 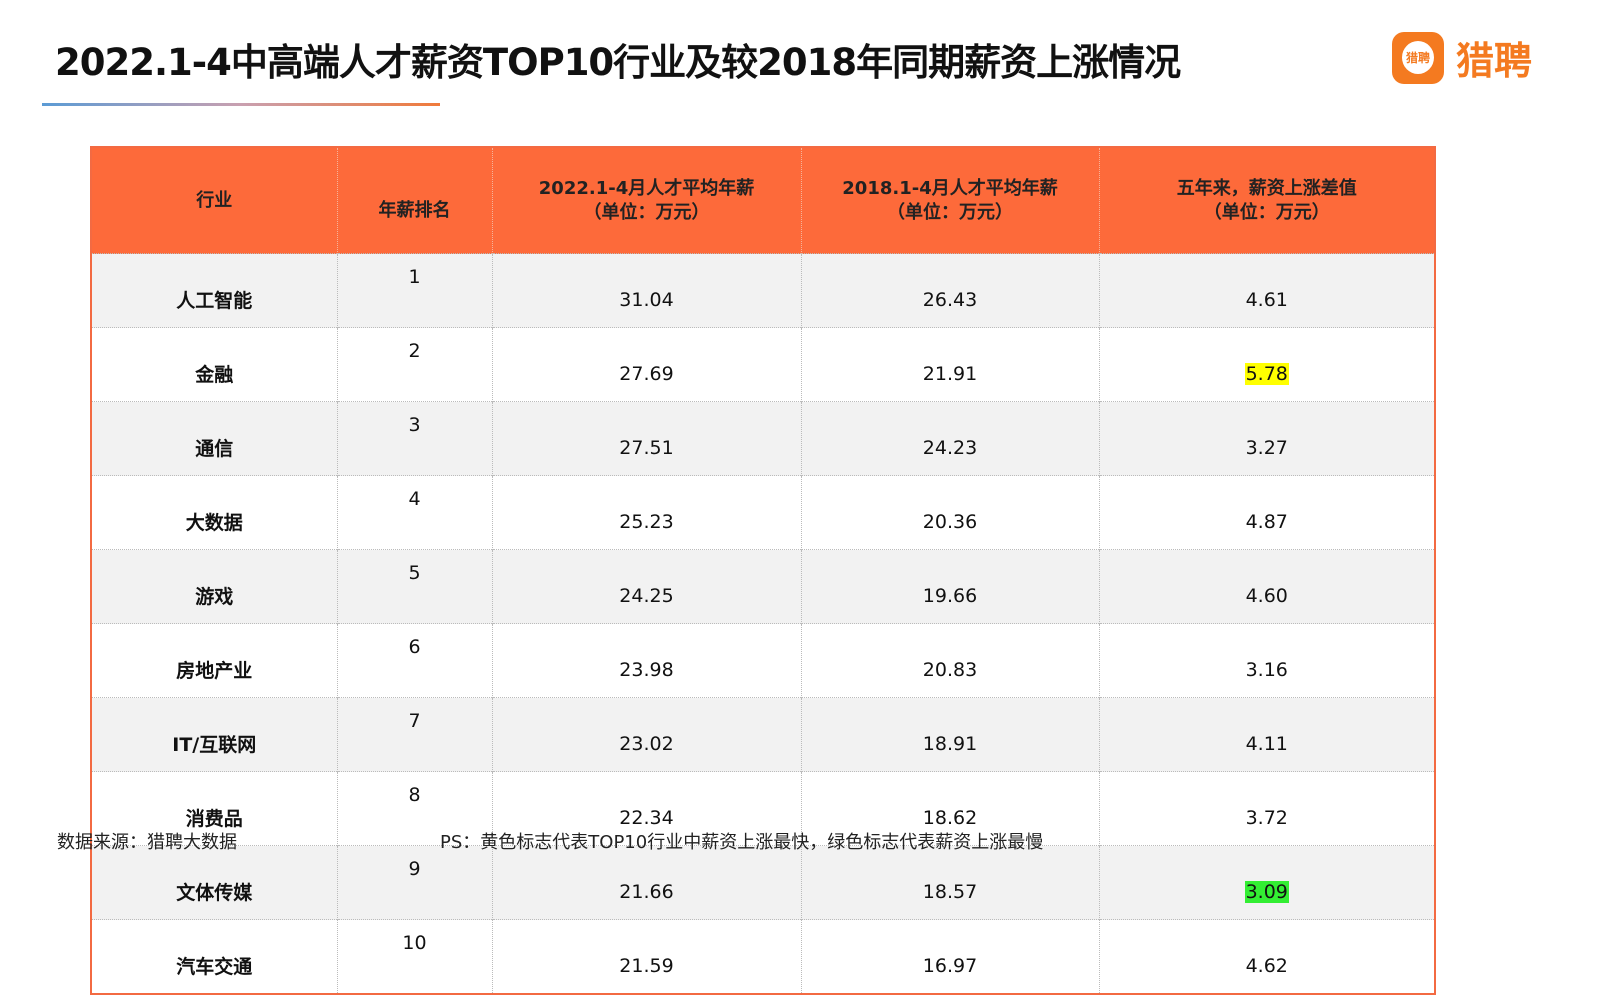 I want to click on salary-2018-cell: 18.91, so click(x=949, y=734).